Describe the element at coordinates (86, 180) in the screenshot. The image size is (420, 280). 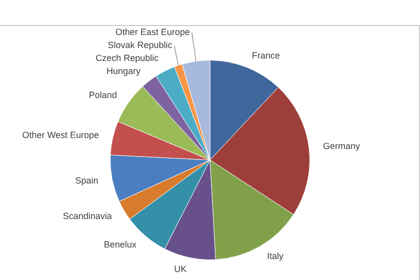
I see `slice-label: Spain` at that location.